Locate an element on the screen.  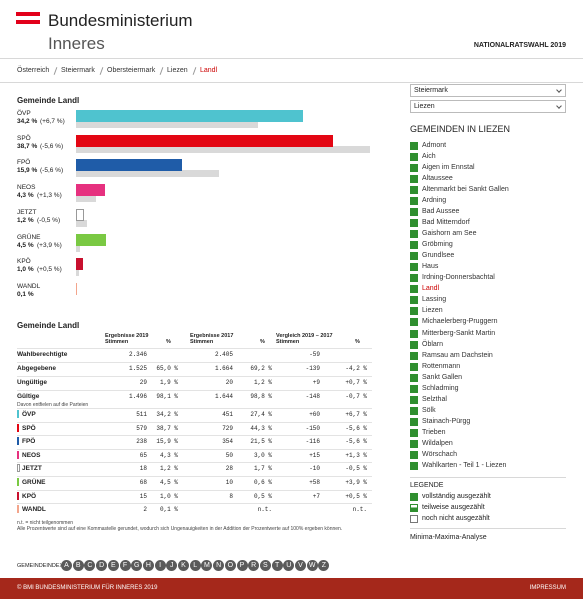
municipality-link: Sölk is located at coordinates (429, 410).